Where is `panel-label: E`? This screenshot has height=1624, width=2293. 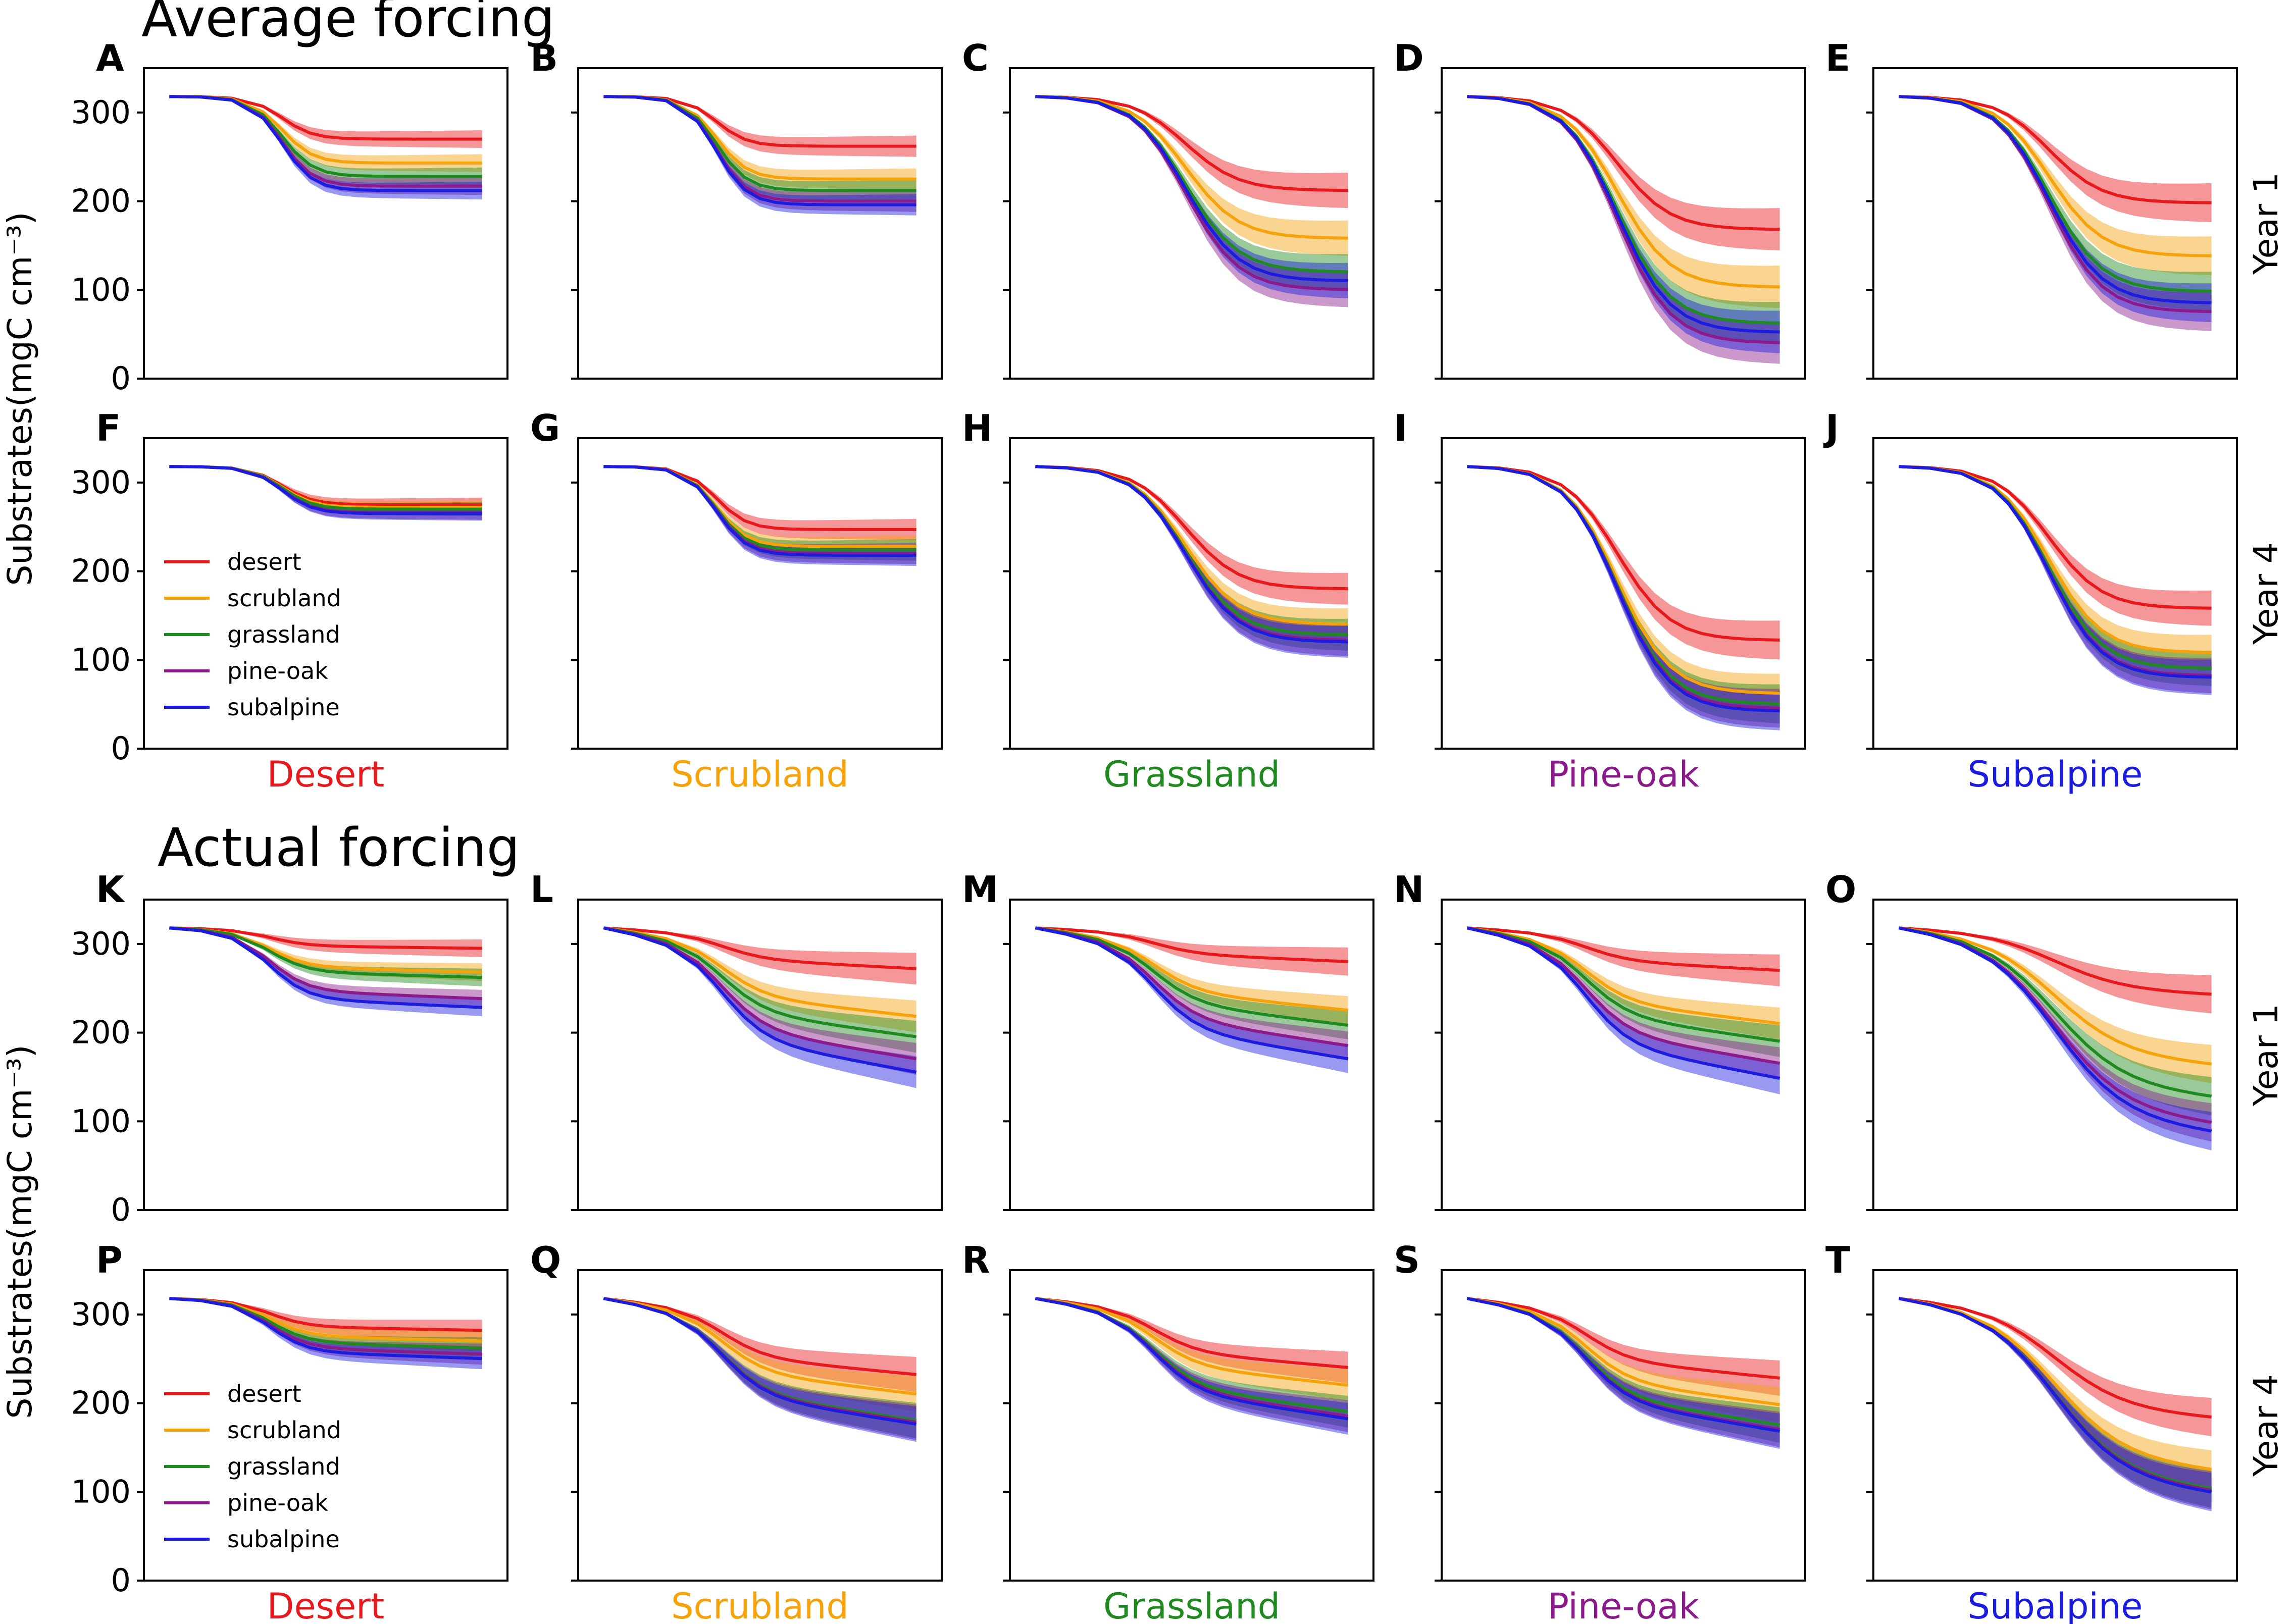 panel-label: E is located at coordinates (1838, 58).